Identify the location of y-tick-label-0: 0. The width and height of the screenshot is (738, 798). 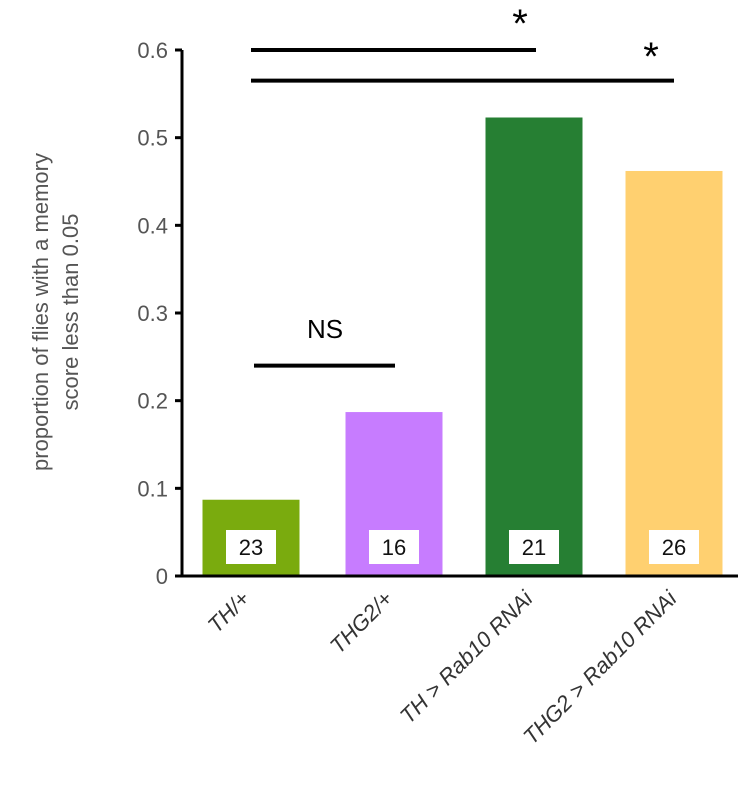
(162, 576).